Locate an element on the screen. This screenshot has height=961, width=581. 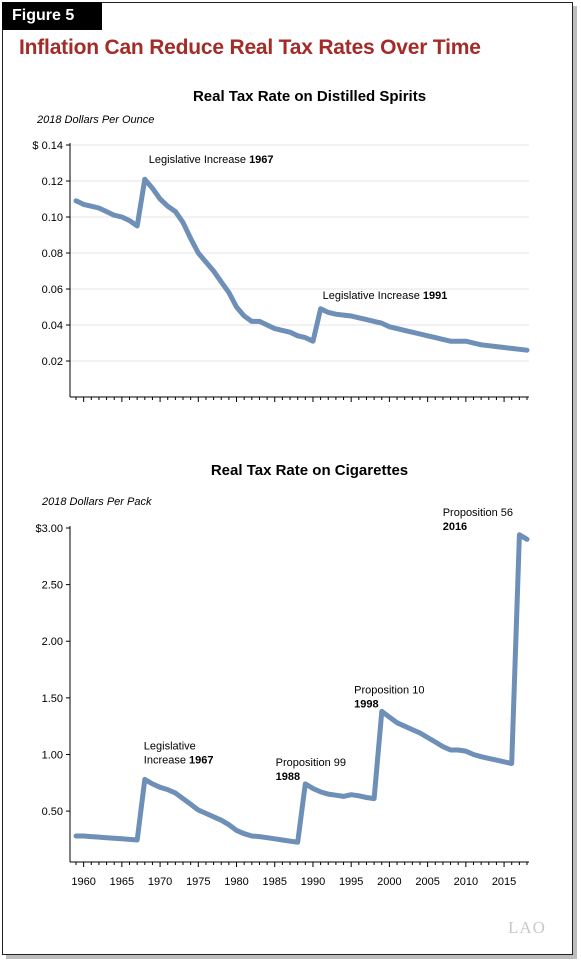
annotation-year: 2016 is located at coordinates (455, 527).